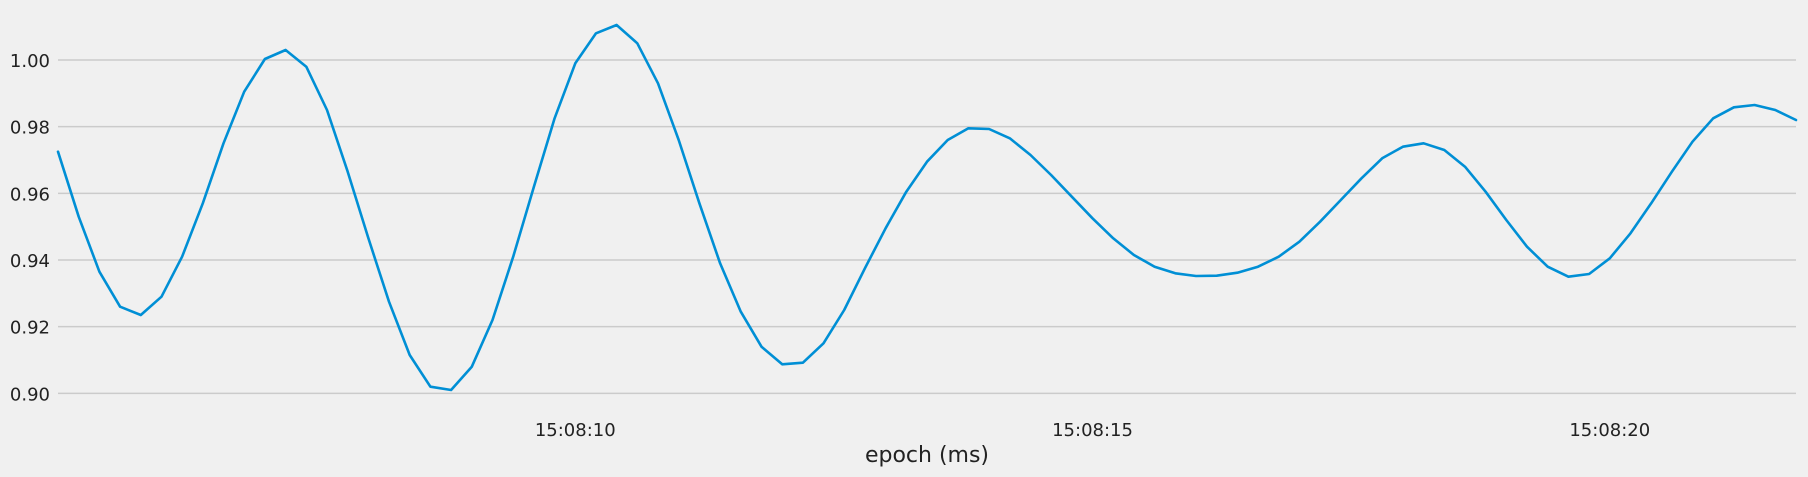 The height and width of the screenshot is (477, 1808). Describe the element at coordinates (927, 455) in the screenshot. I see `x-axis-label: epoch (ms)` at that location.